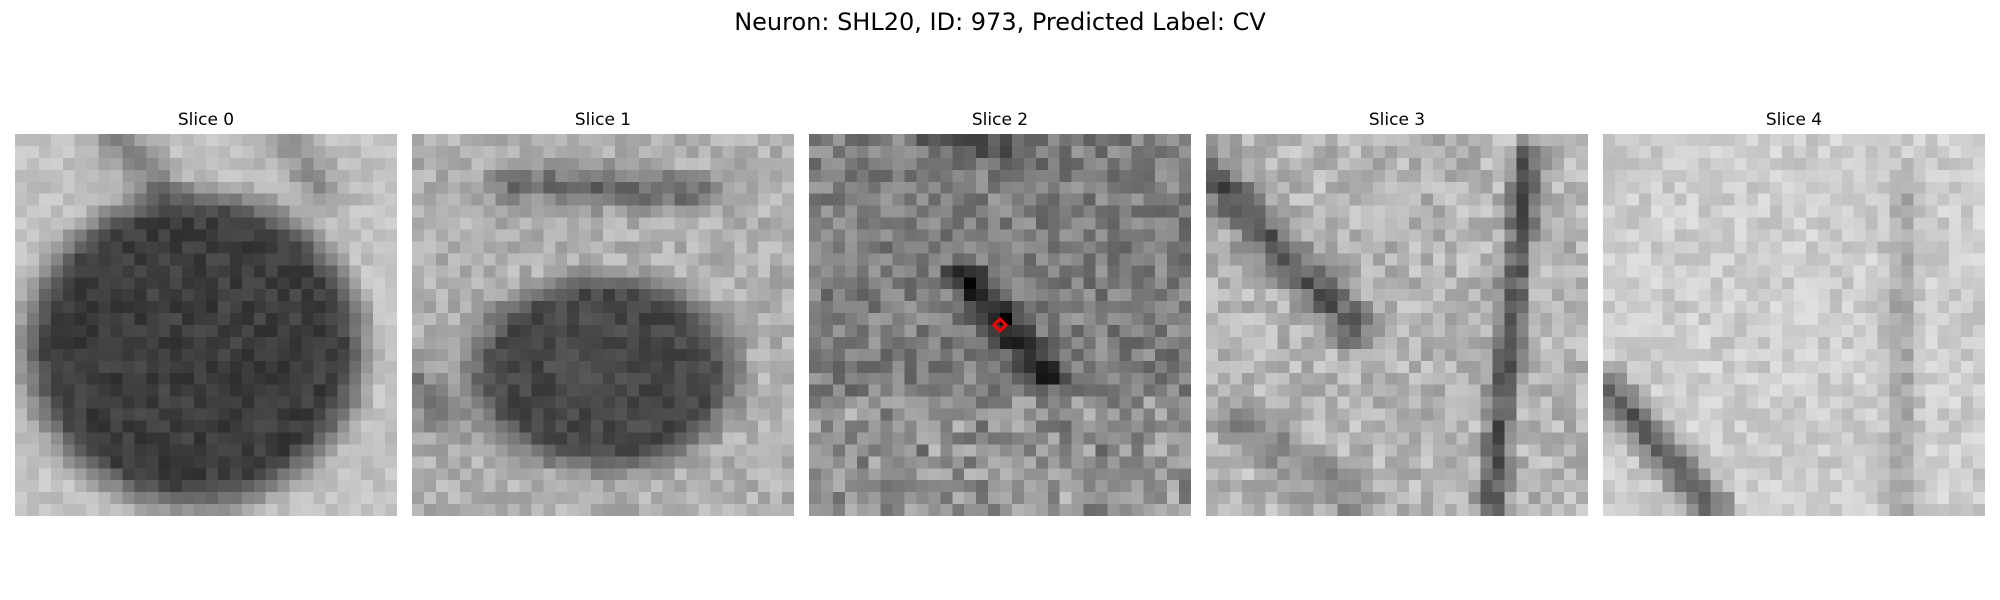 The height and width of the screenshot is (600, 2000). Describe the element at coordinates (206, 120) in the screenshot. I see `slice-title: Slice 0` at that location.